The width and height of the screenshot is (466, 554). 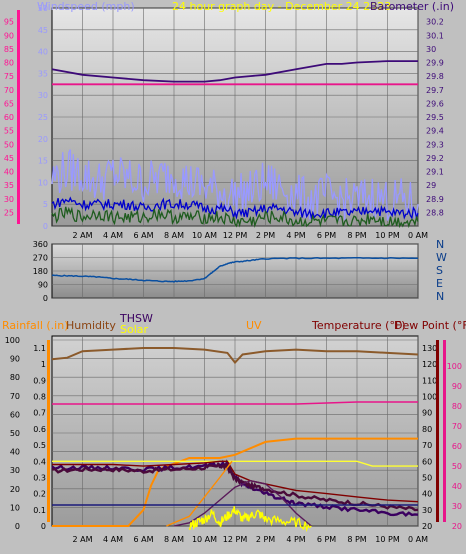 I want to click on x-tick-label: 6 AM, so click(x=143, y=539).